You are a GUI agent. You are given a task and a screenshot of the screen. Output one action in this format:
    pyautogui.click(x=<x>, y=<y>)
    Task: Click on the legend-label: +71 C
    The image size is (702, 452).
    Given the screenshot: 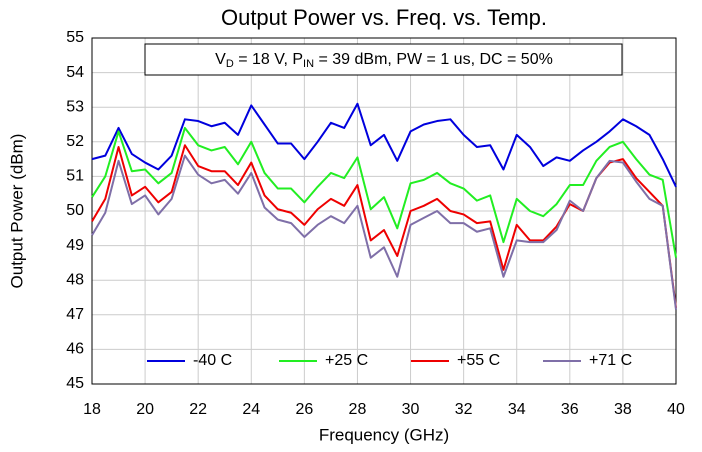 What is the action you would take?
    pyautogui.click(x=610, y=360)
    